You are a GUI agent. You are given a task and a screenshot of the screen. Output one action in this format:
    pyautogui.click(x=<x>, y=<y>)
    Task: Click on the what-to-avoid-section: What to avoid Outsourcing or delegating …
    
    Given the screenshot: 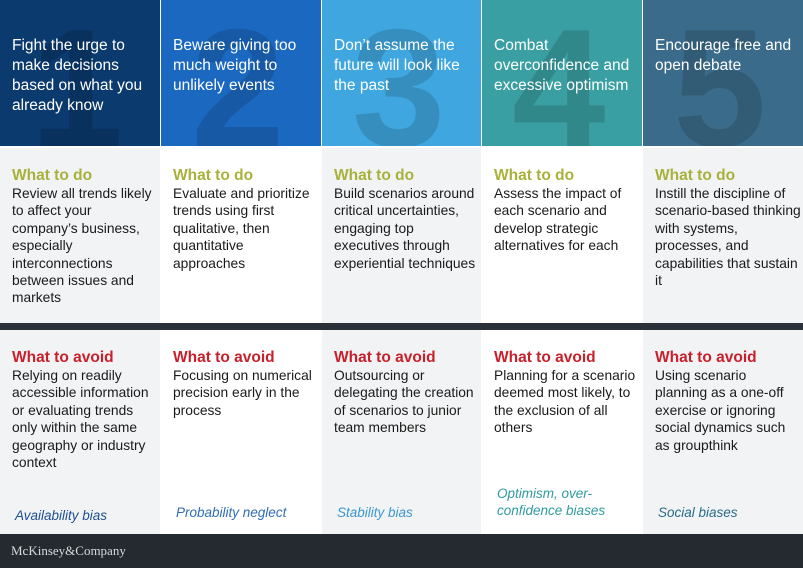 What is the action you would take?
    pyautogui.click(x=401, y=432)
    